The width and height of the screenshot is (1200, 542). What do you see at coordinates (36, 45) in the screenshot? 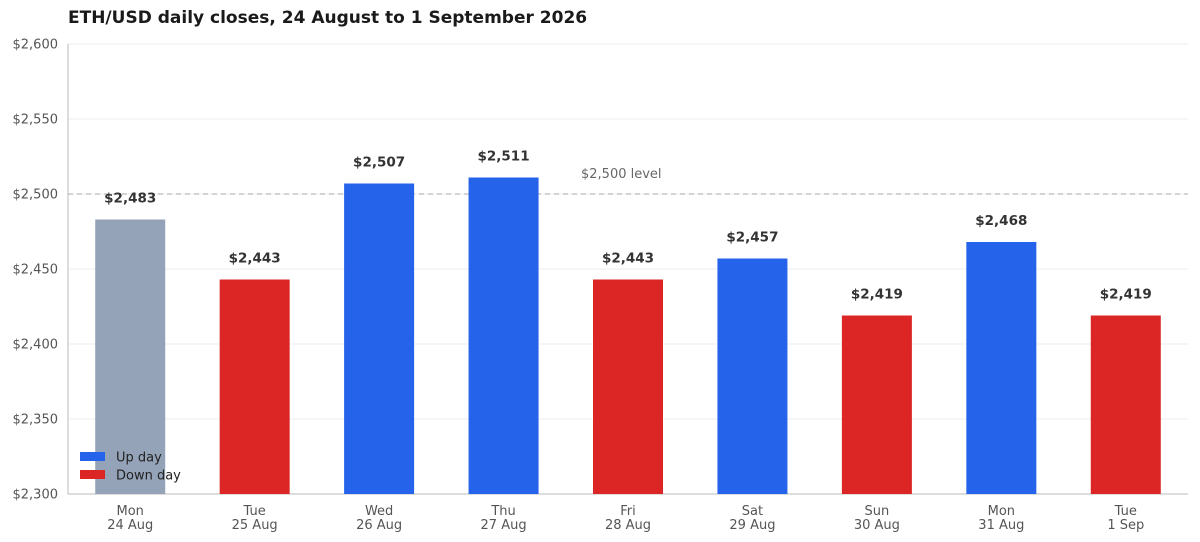
I see `y-tick-label: $2,600` at bounding box center [36, 45].